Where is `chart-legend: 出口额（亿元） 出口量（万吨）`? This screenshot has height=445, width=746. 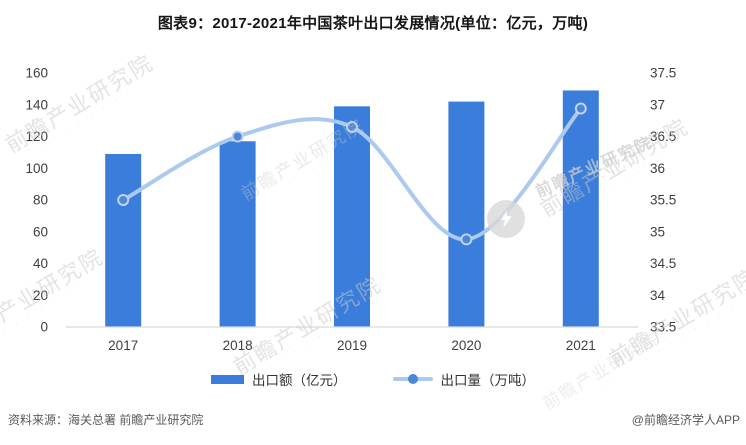 chart-legend: 出口额（亿元） 出口量（万吨） is located at coordinates (373, 379).